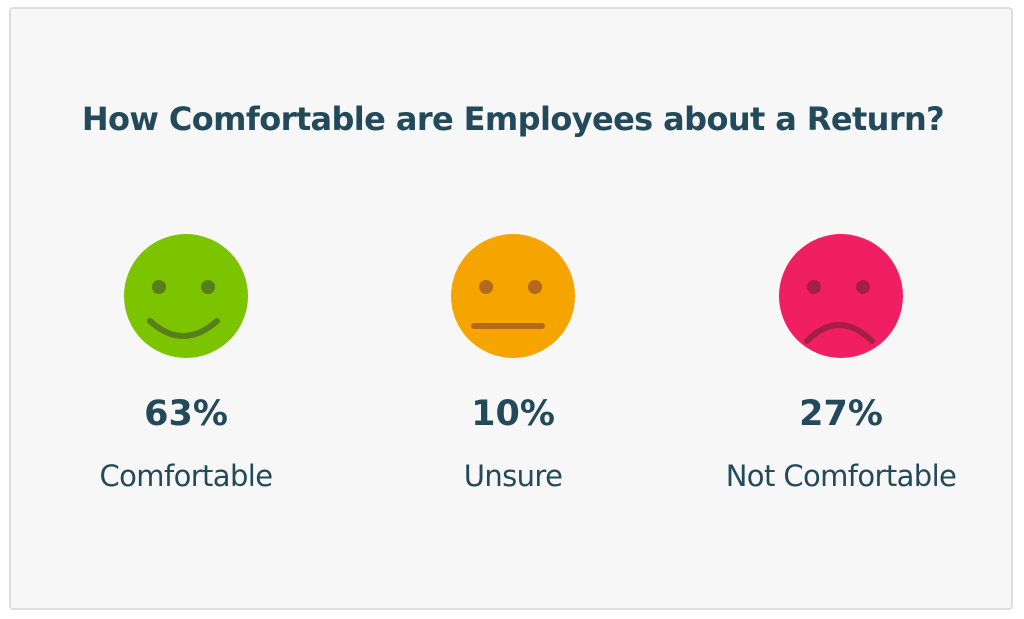 The image size is (1024, 619). Describe the element at coordinates (841, 476) in the screenshot. I see `category-label: Not Comfortable` at that location.